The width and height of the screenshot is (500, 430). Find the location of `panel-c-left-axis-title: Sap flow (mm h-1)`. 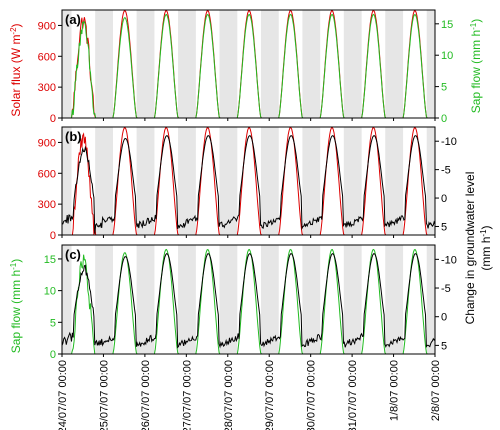

panel-c-left-axis-title: Sap flow (mm h-1) is located at coordinates (16, 306).